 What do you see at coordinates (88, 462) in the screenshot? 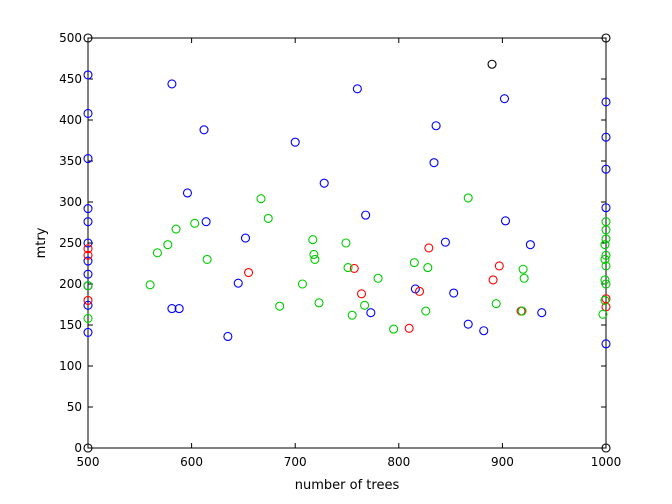
I see `x-tick-label: 500` at bounding box center [88, 462].